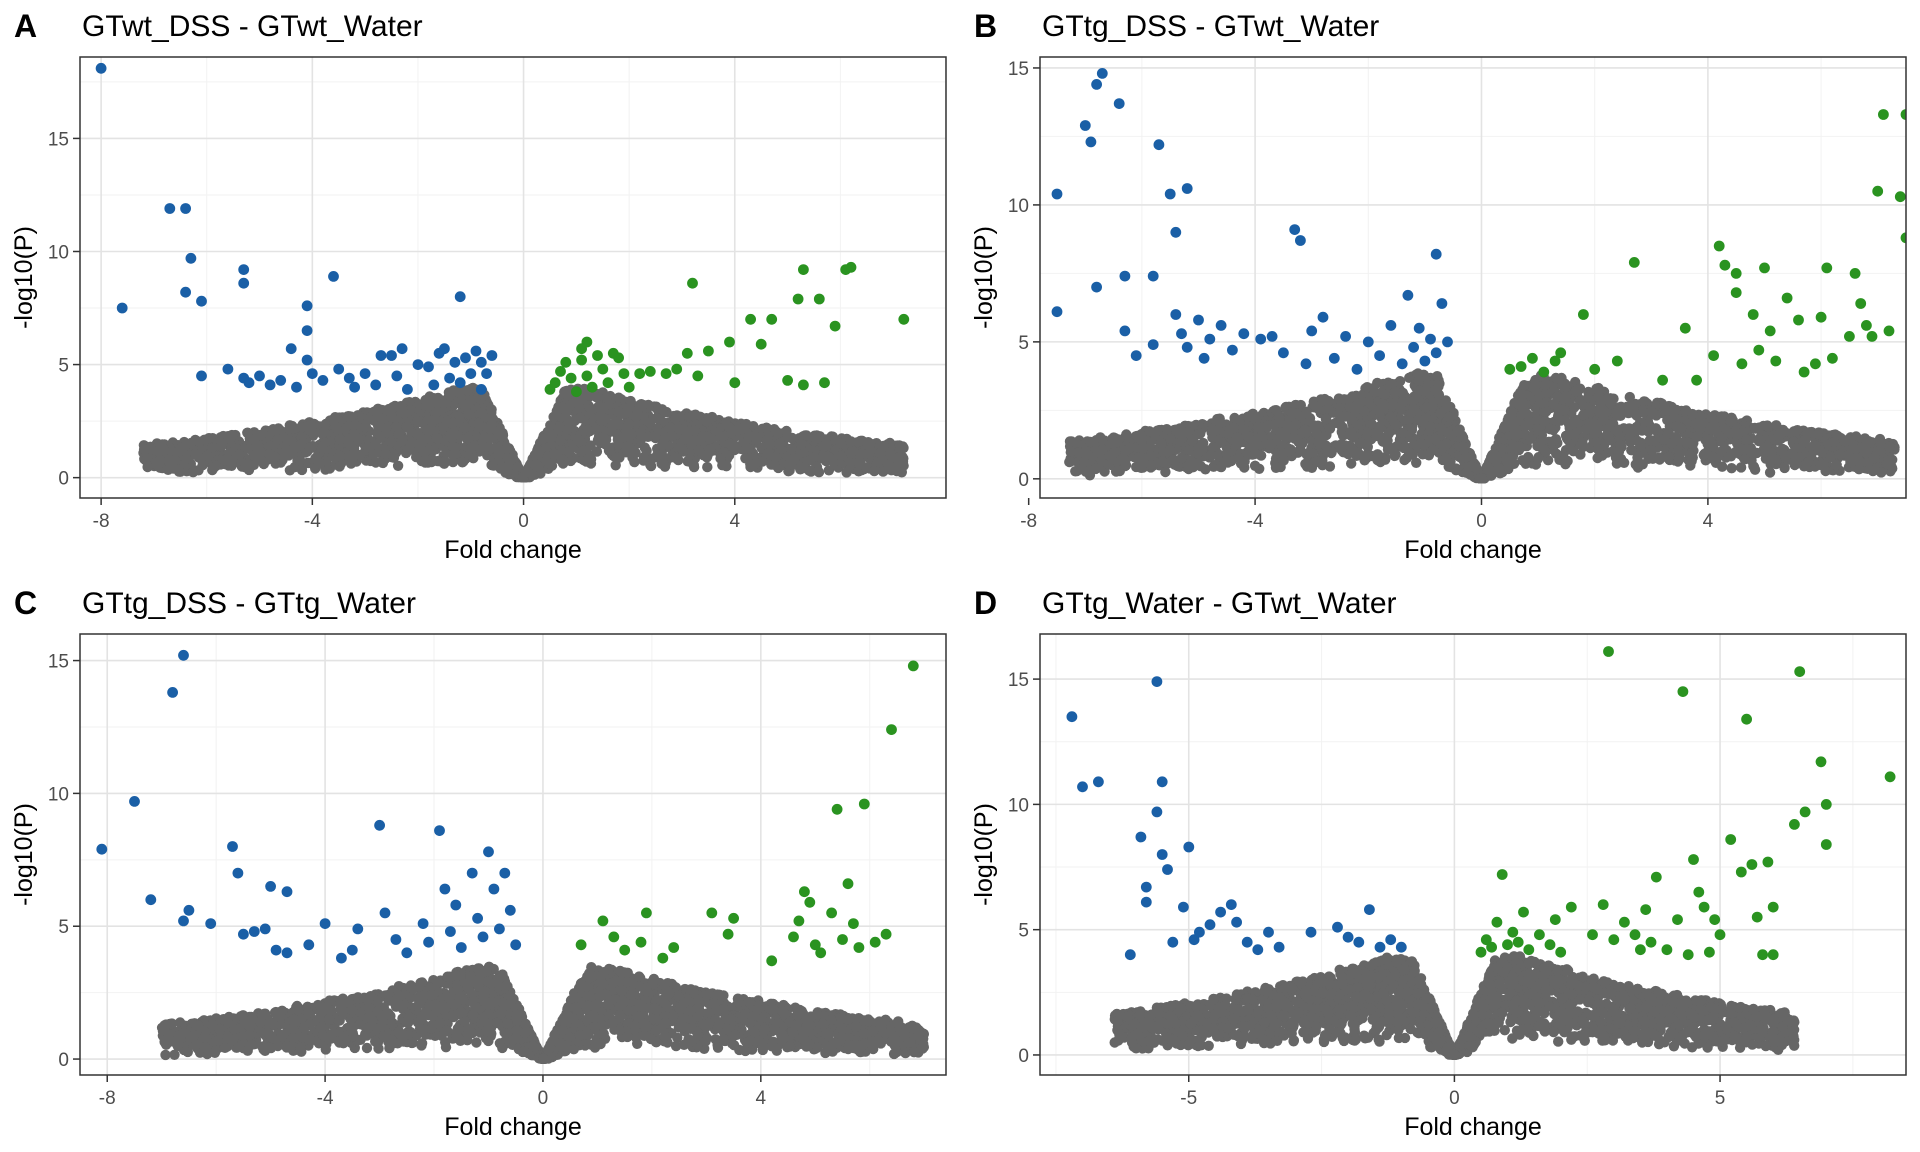  Describe the element at coordinates (25, 26) in the screenshot. I see `panel-letter: A` at that location.